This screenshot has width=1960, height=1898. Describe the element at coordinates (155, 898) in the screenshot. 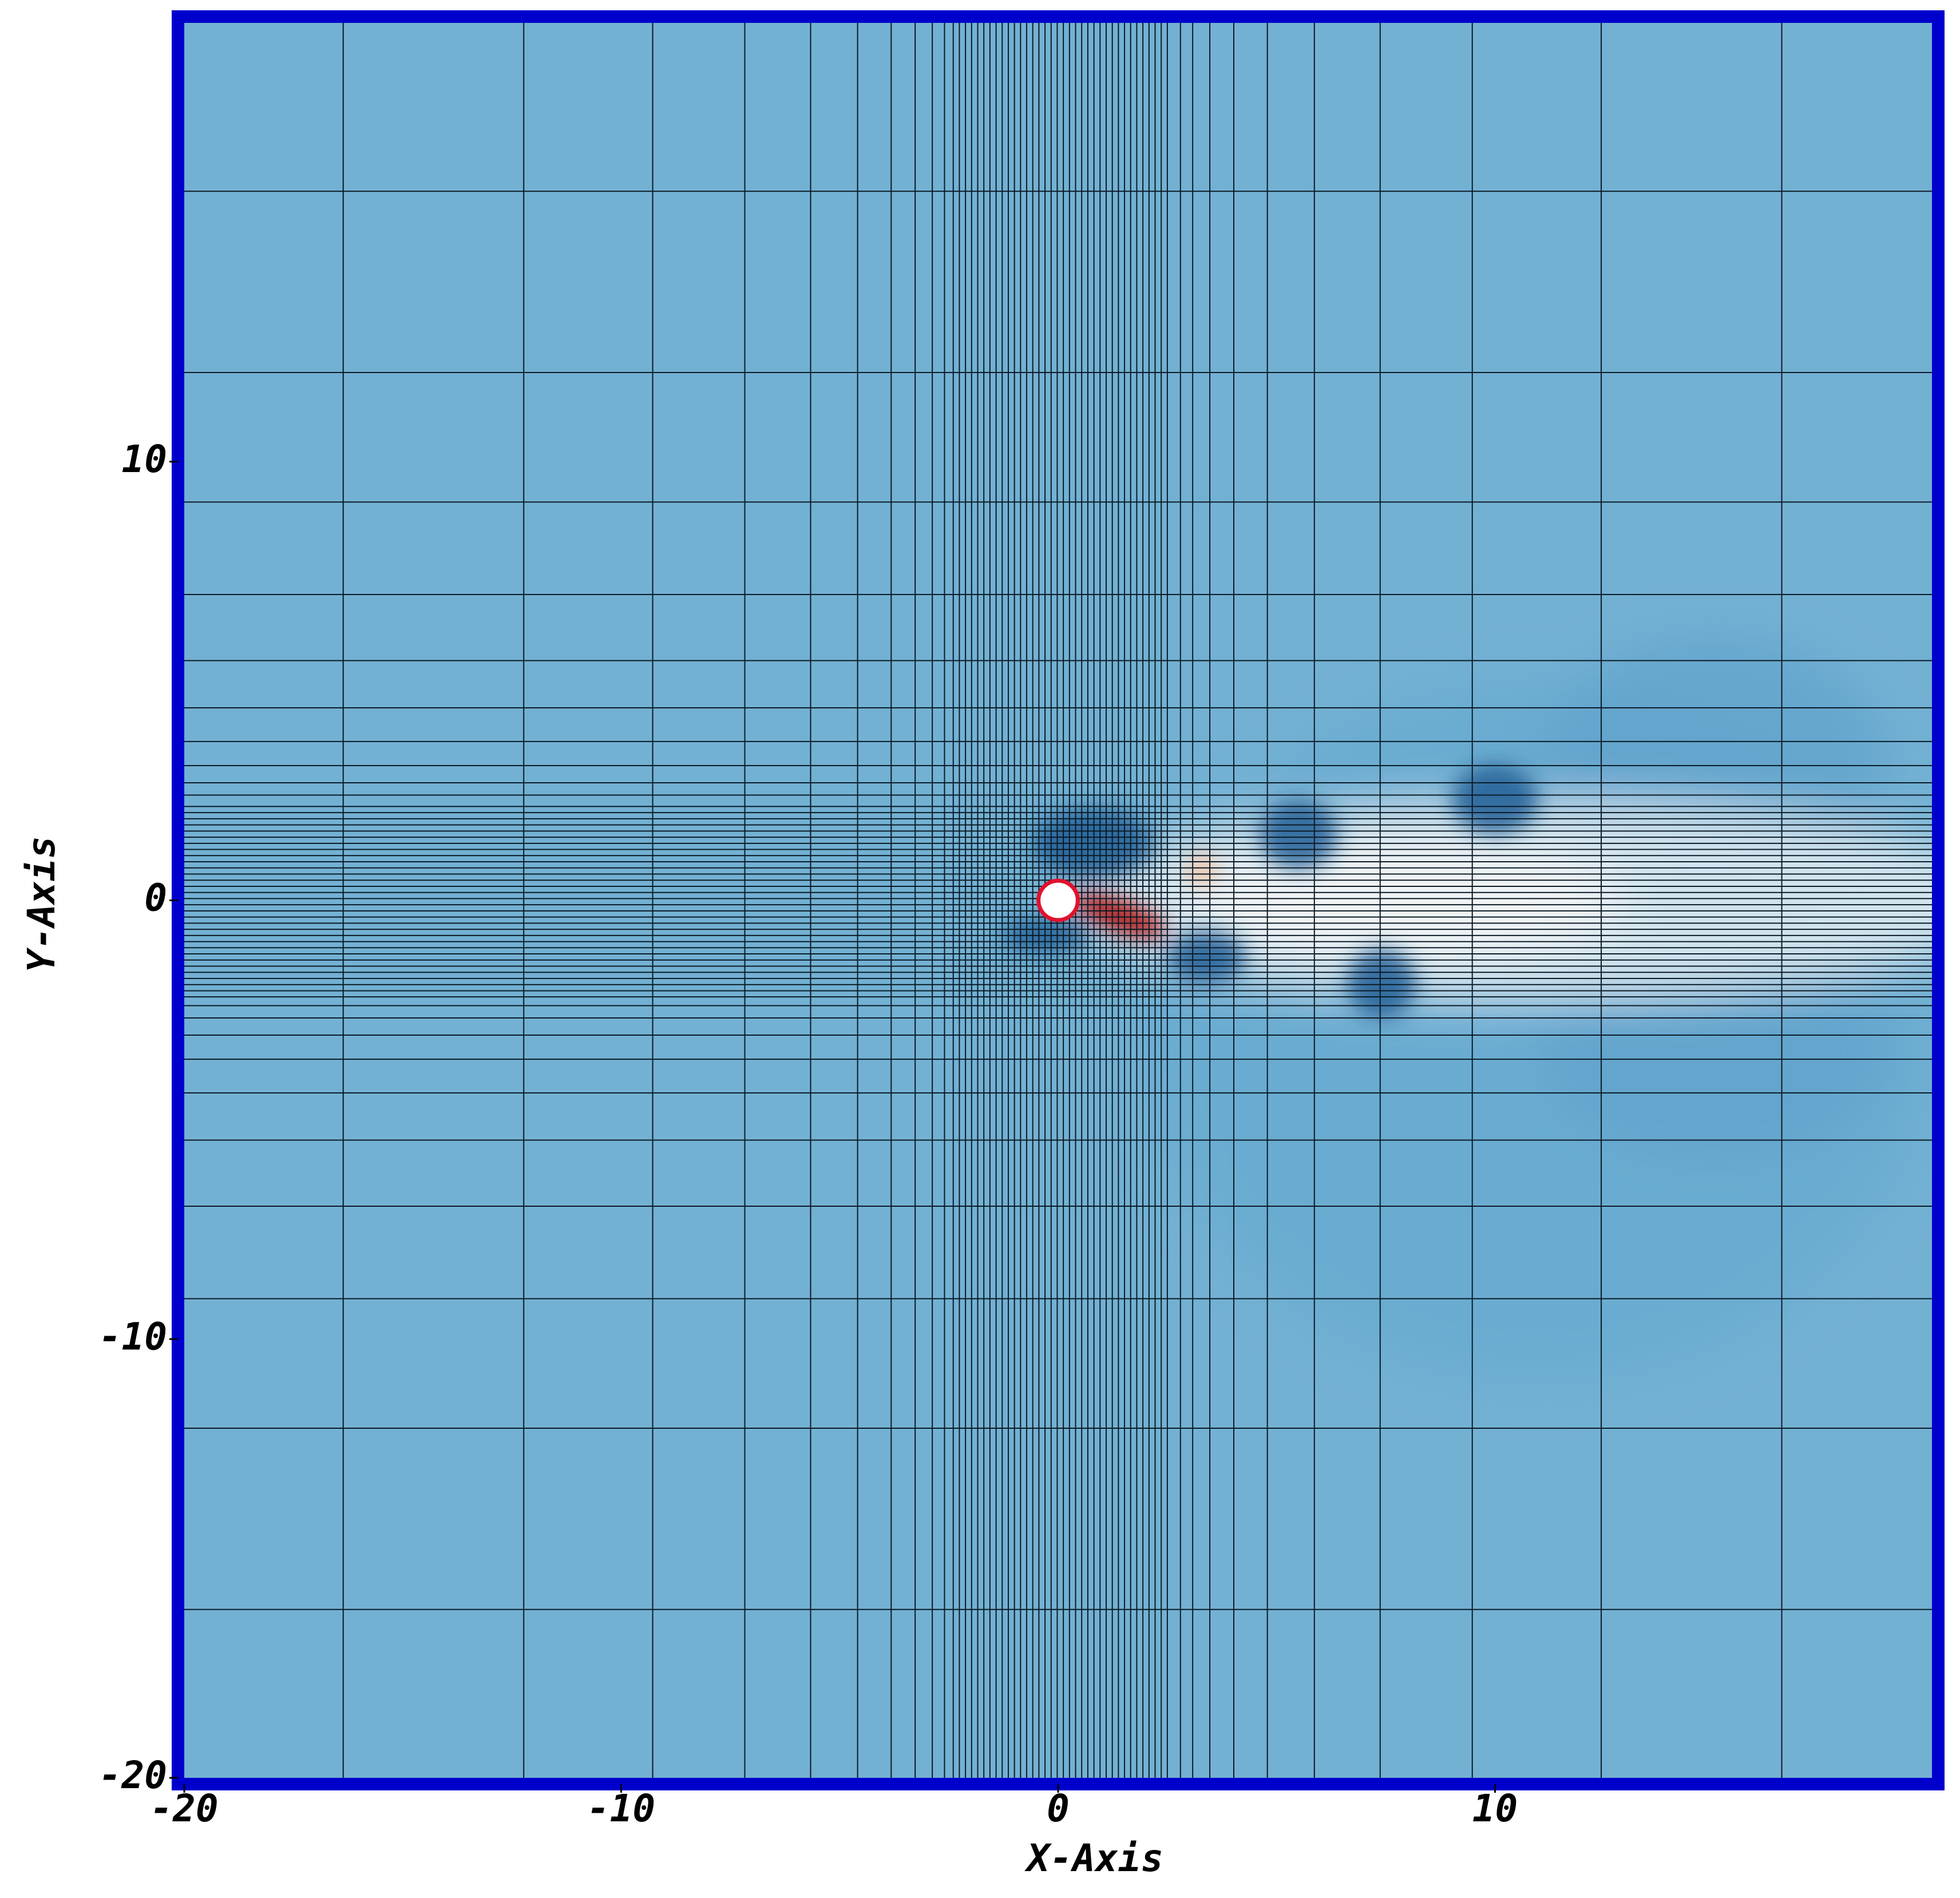

I see `y-tick-label: 0` at that location.